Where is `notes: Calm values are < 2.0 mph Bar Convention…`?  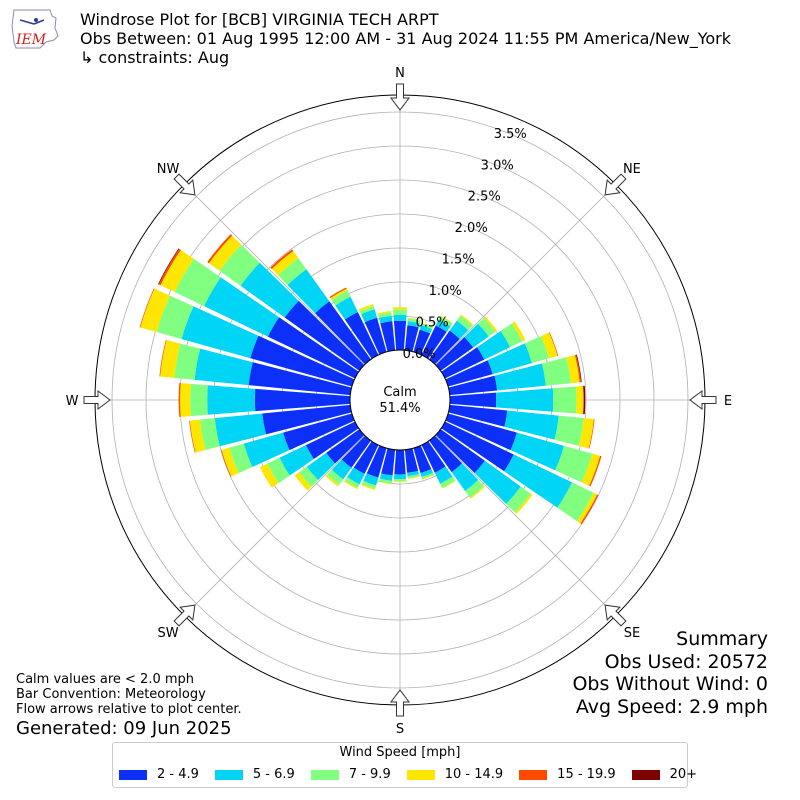
notes: Calm values are < 2.0 mph Bar Convention… is located at coordinates (129, 706).